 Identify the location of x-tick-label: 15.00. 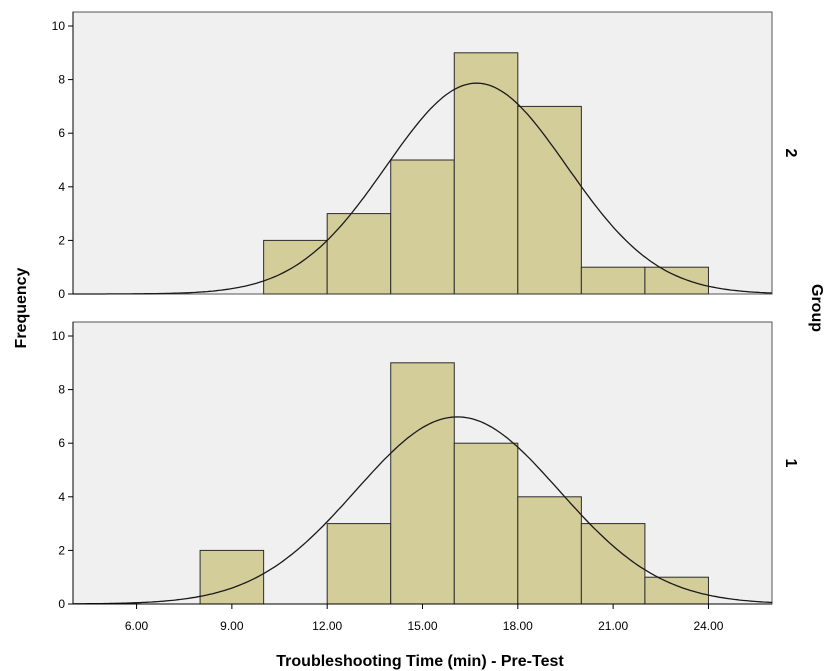
(422, 626).